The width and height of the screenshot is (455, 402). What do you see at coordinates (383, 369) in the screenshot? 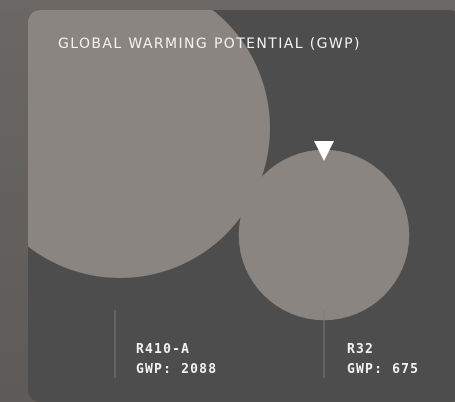
I see `series-value-r32: GWP: 675` at bounding box center [383, 369].